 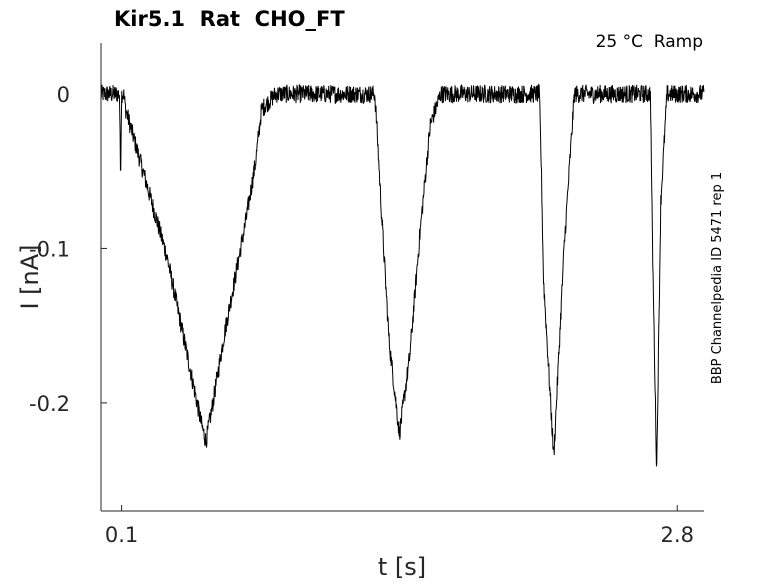 I want to click on chart-title: Kir5.1 Rat CHO_FT, so click(x=229, y=19).